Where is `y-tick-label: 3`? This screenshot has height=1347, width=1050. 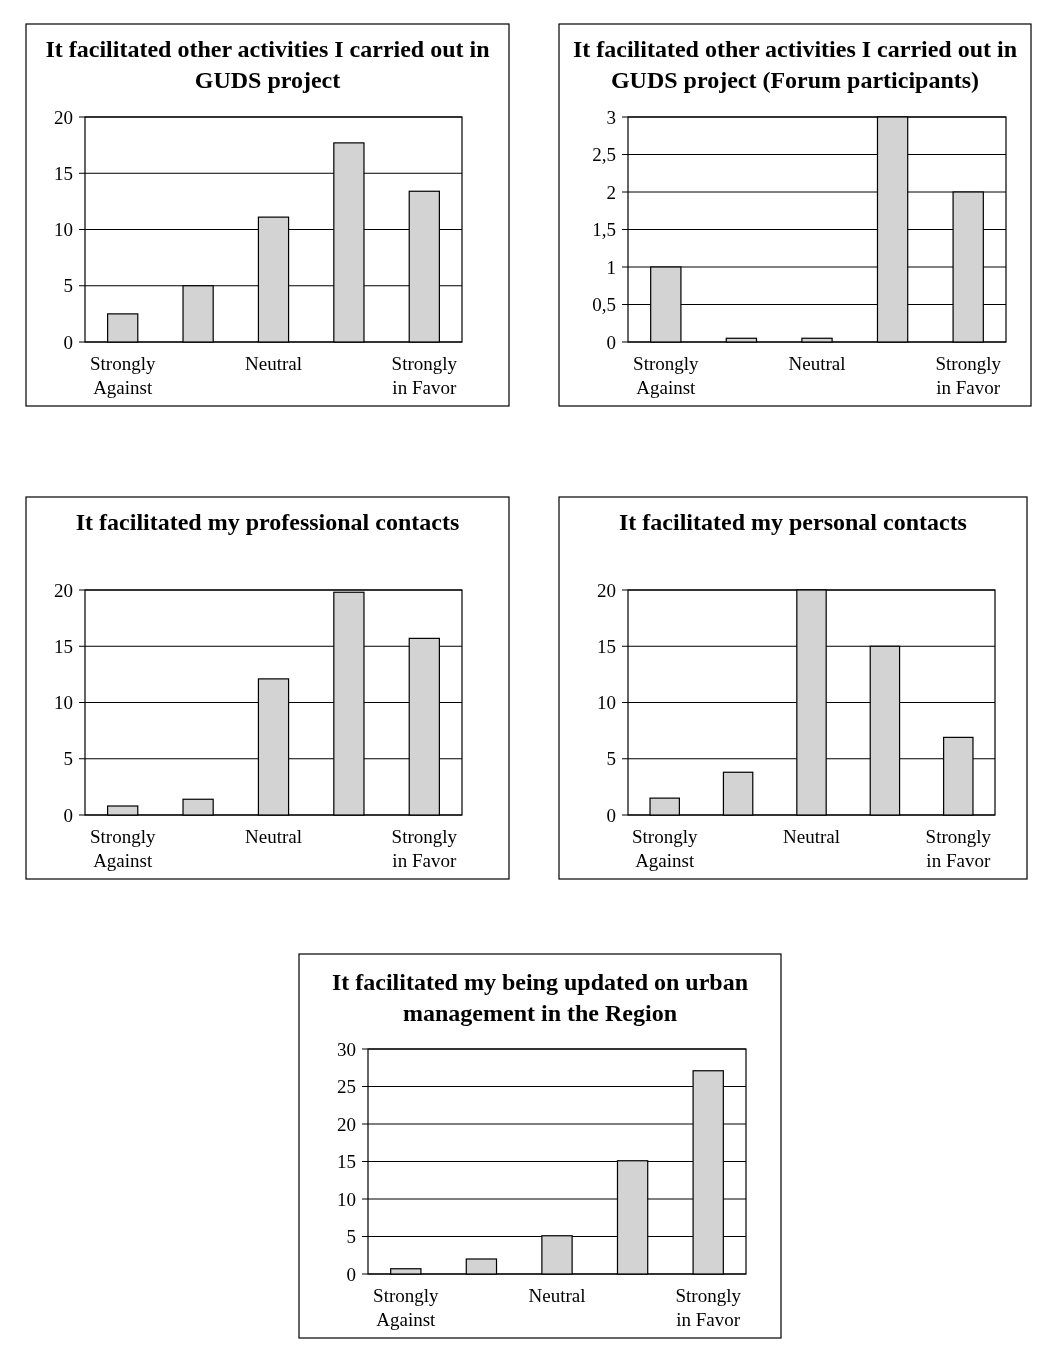 y-tick-label: 3 is located at coordinates (611, 117).